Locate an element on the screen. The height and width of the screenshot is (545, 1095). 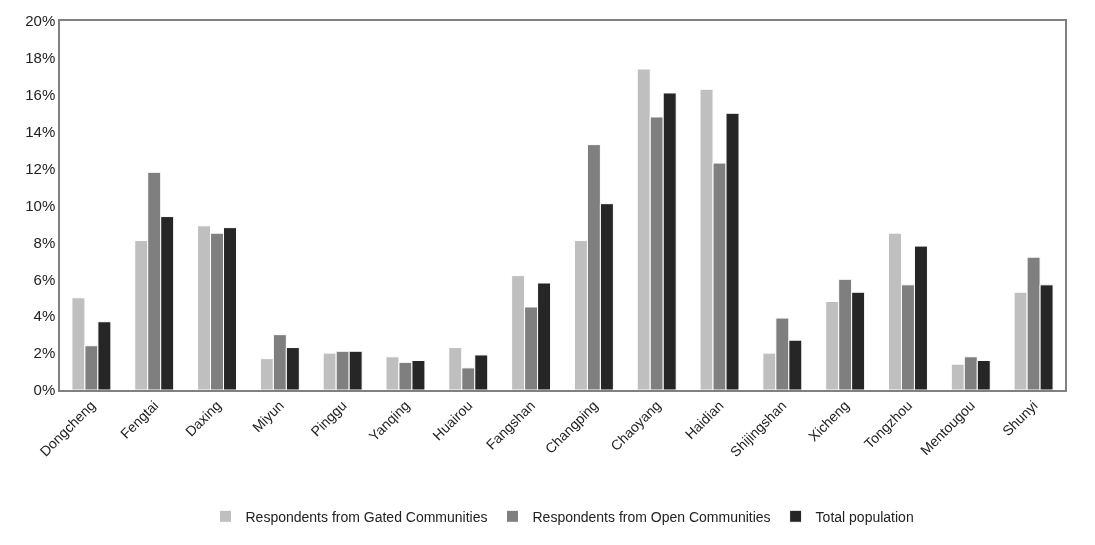
y-tick-label: 20% is located at coordinates (40, 21).